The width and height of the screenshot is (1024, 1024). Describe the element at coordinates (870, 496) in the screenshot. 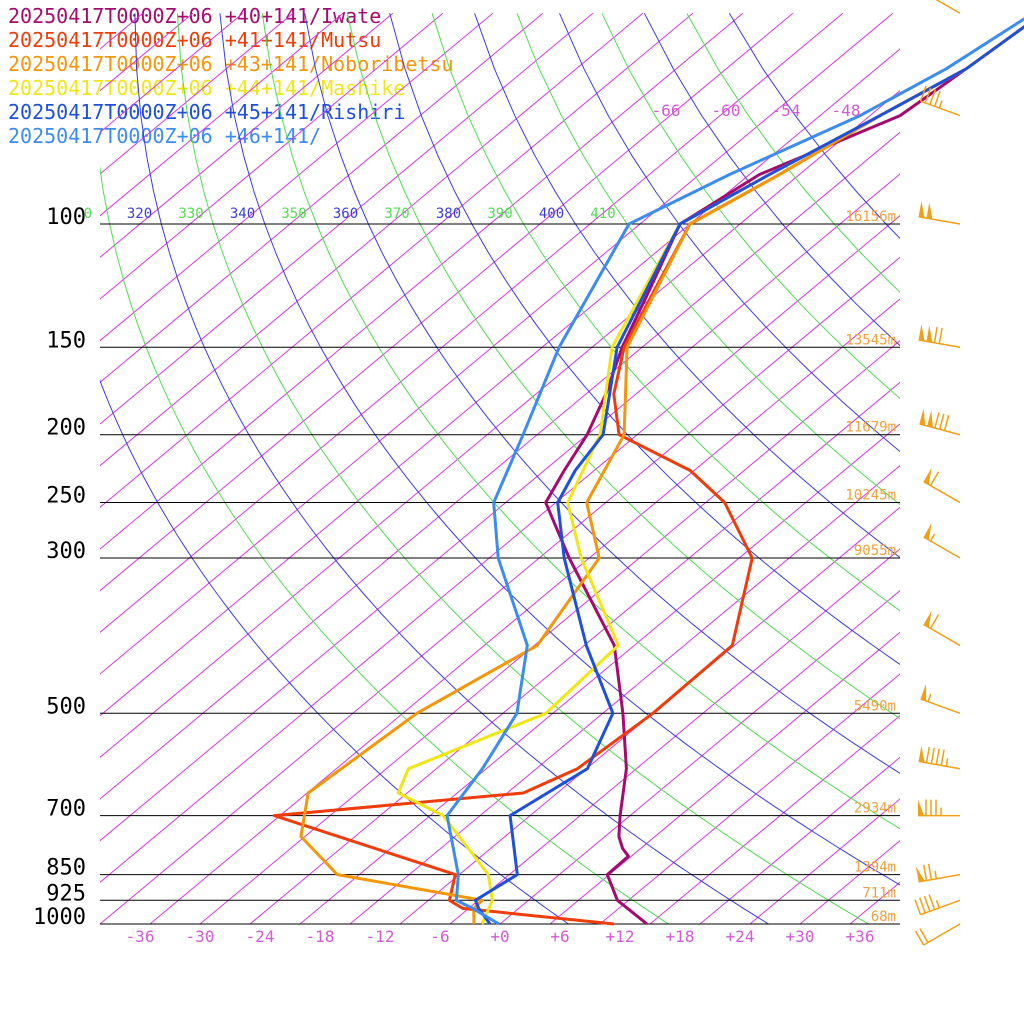

I see `height-label: 10245m` at that location.